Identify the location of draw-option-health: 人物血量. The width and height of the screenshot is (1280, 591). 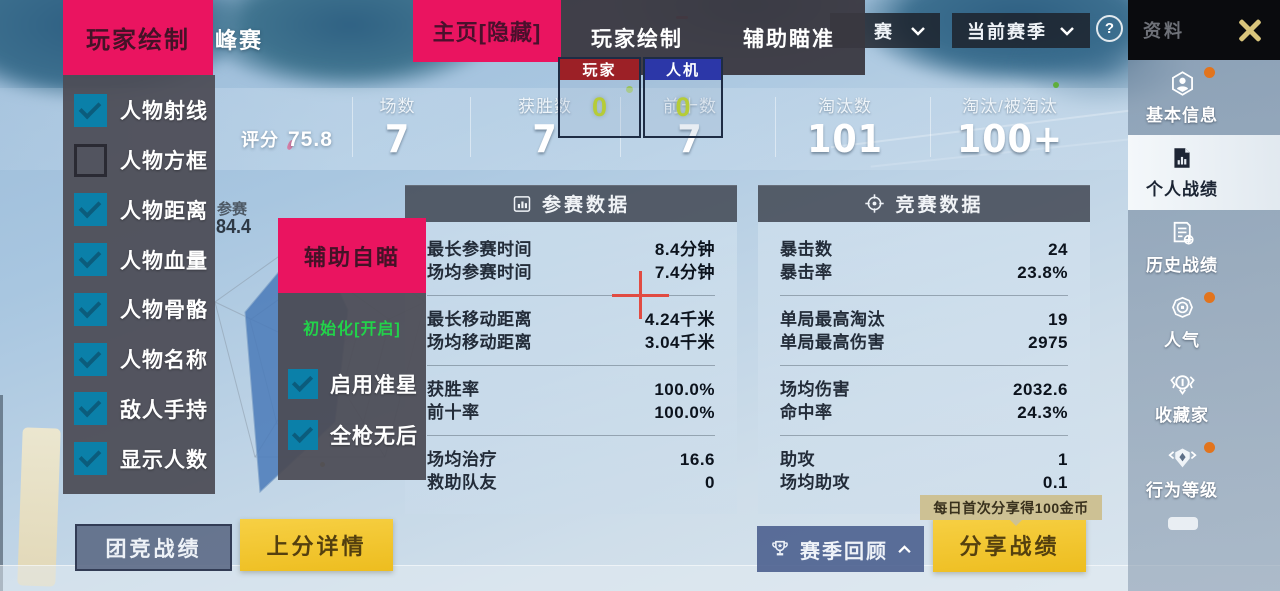
(139, 260).